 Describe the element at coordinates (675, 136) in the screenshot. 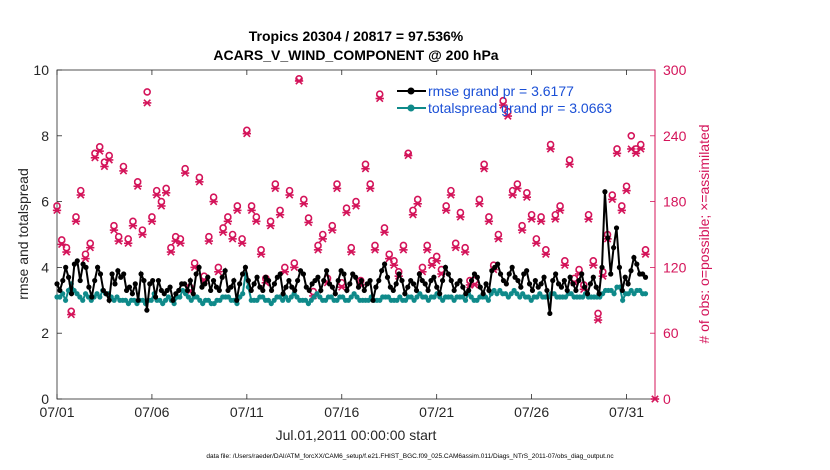

I see `y2-tick-label: 240` at that location.